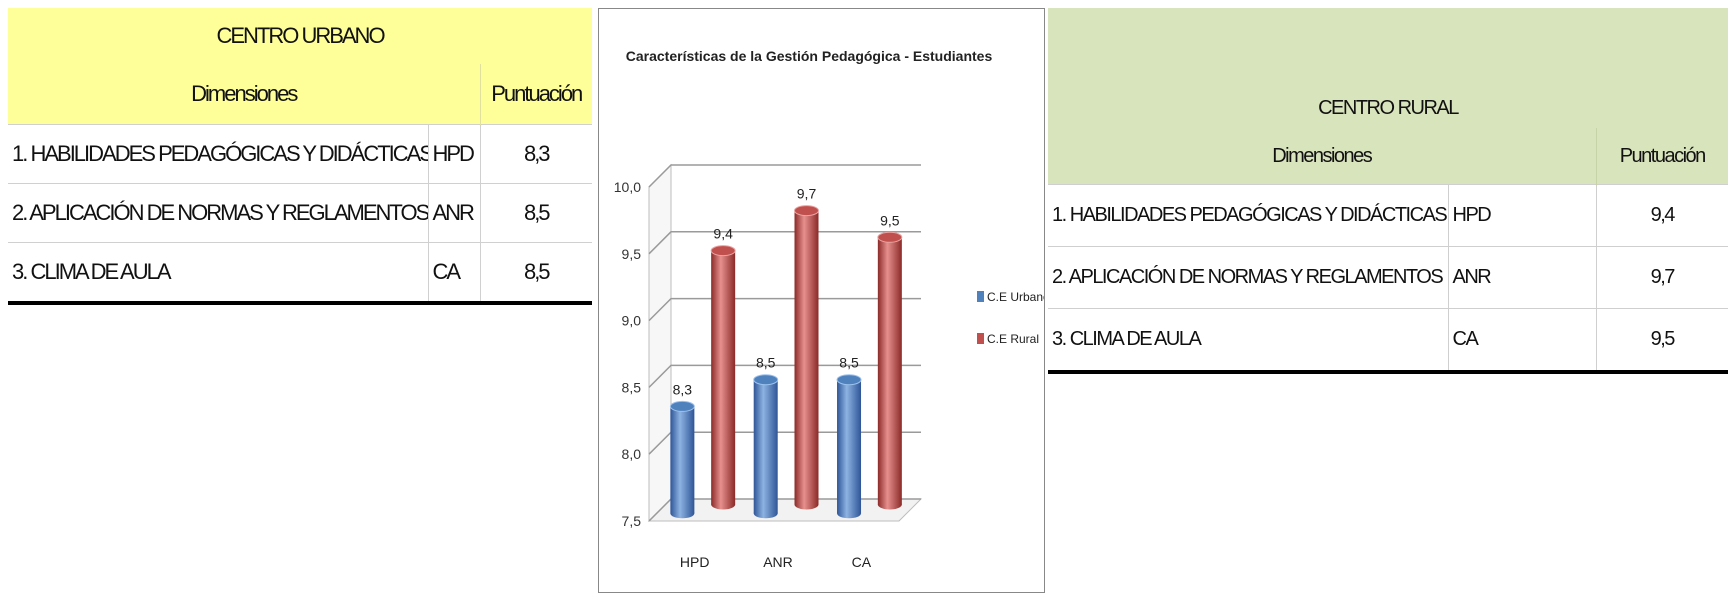 The image size is (1728, 597). I want to click on urban-row-dimension: 1. HABILIDADES PEDAGÓGICAS Y DIDÁCTICAS, so click(218, 154).